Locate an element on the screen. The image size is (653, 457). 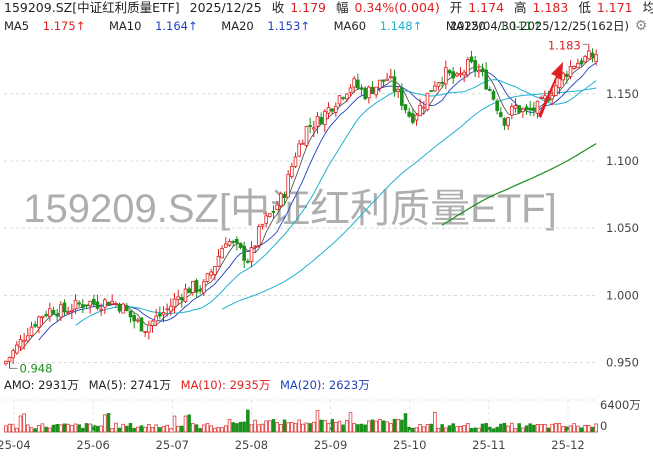
high-label: 1.183 is located at coordinates (564, 45).